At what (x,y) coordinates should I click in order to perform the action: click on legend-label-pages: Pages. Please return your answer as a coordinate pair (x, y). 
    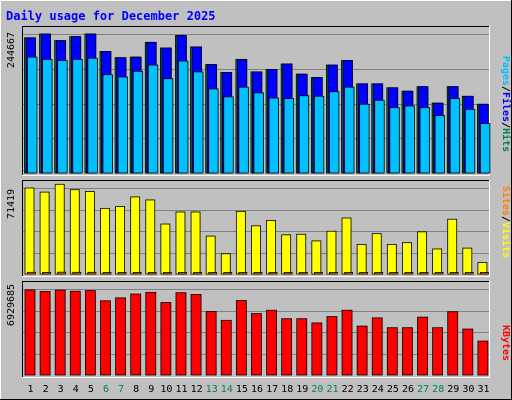
    Looking at the image, I should click on (505, 71).